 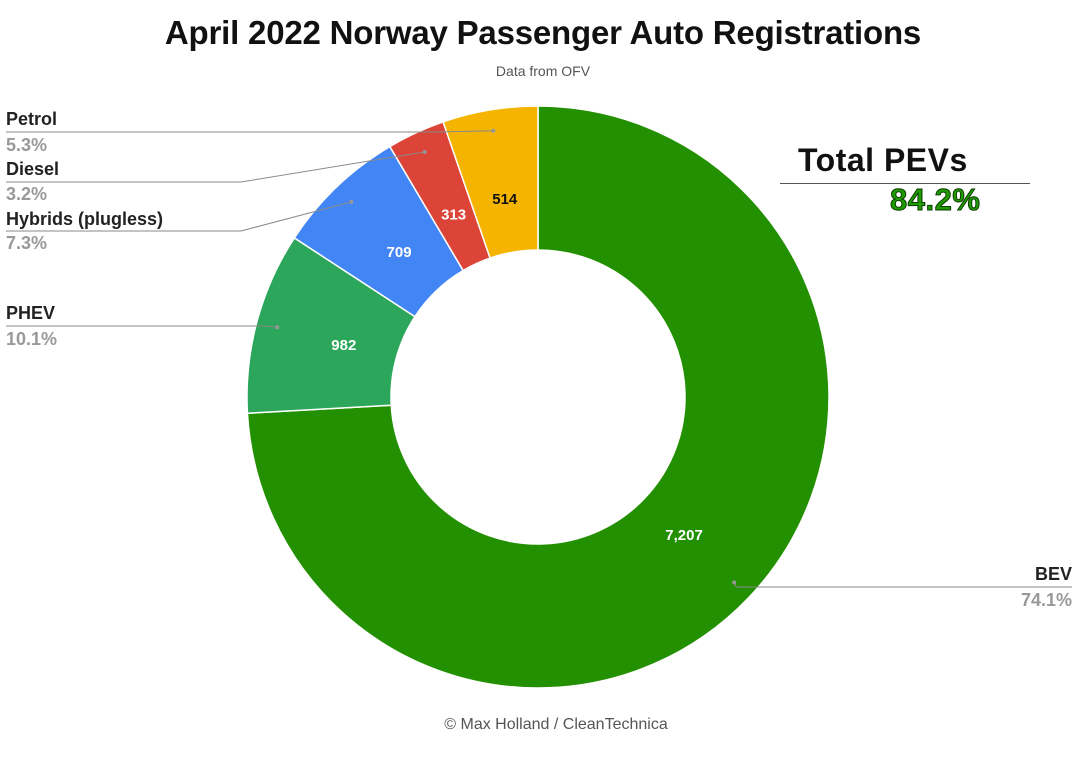 What do you see at coordinates (453, 215) in the screenshot?
I see `value-label-diesel: 313` at bounding box center [453, 215].